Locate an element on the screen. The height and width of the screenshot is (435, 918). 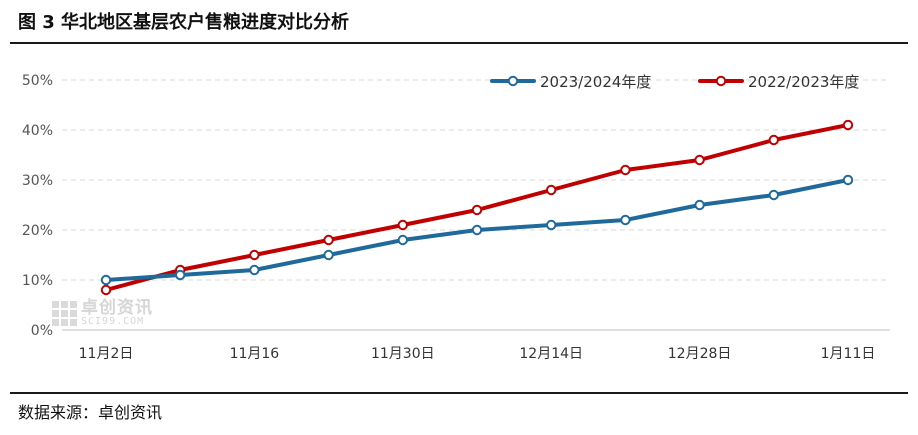
bottom-rule is located at coordinates (459, 393).